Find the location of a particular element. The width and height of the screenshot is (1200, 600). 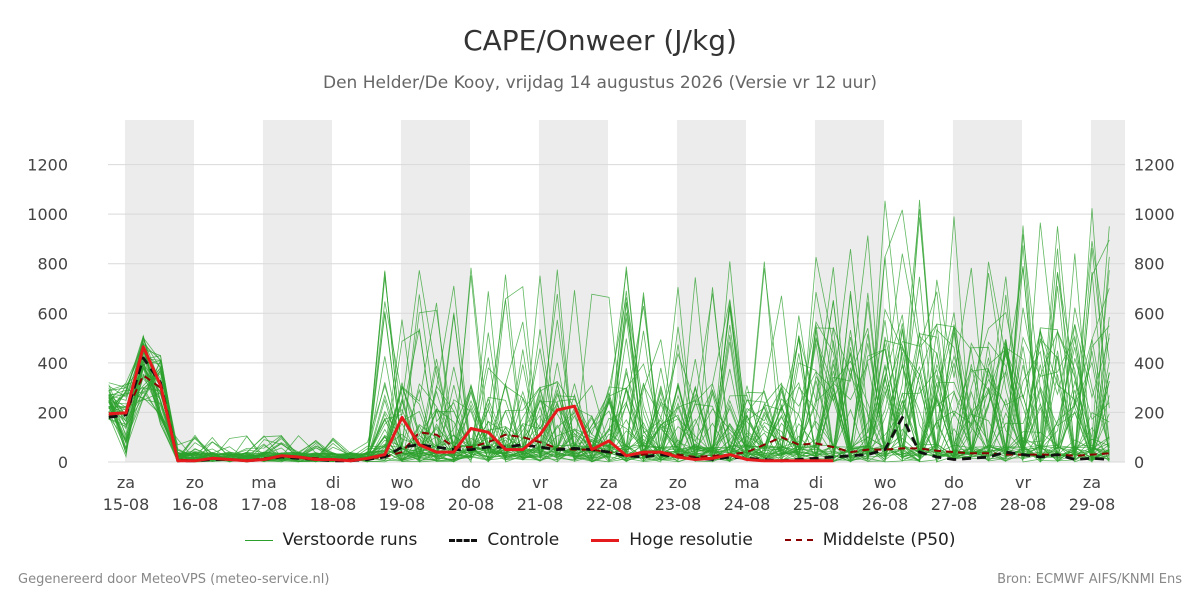

x-tick-date: 28-08 is located at coordinates (1023, 504).